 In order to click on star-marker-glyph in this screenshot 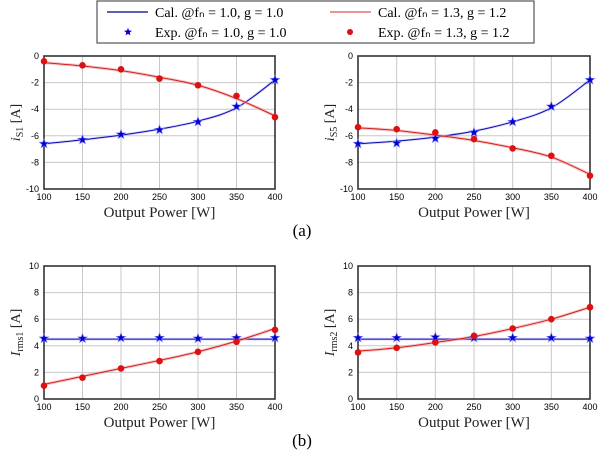, I will do `click(128, 31)`.